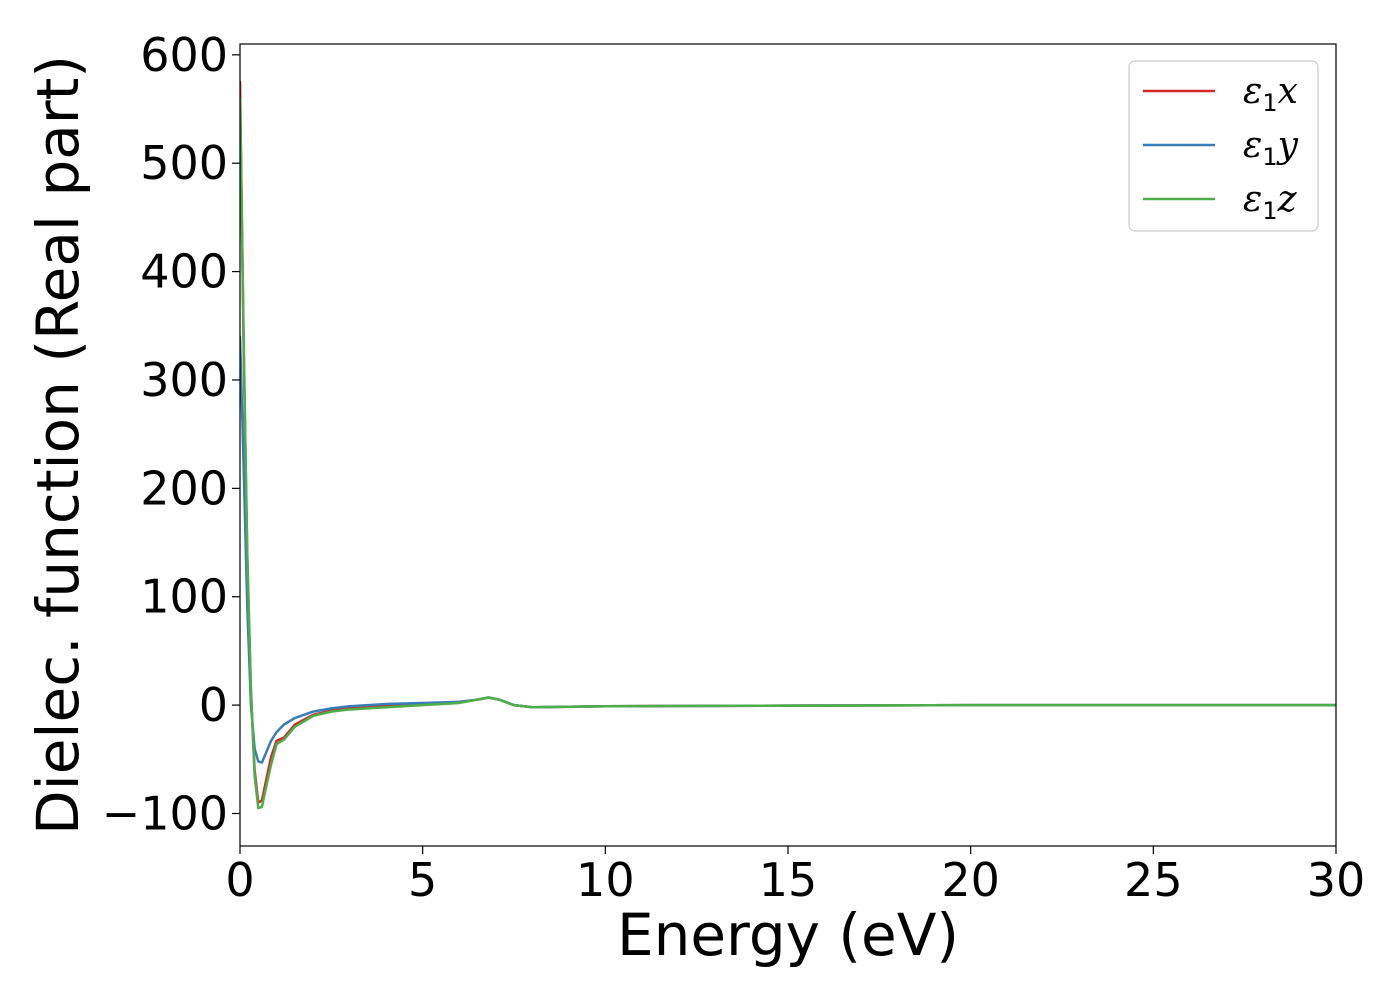  What do you see at coordinates (1153, 880) in the screenshot?
I see `x-tick-label: 25` at bounding box center [1153, 880].